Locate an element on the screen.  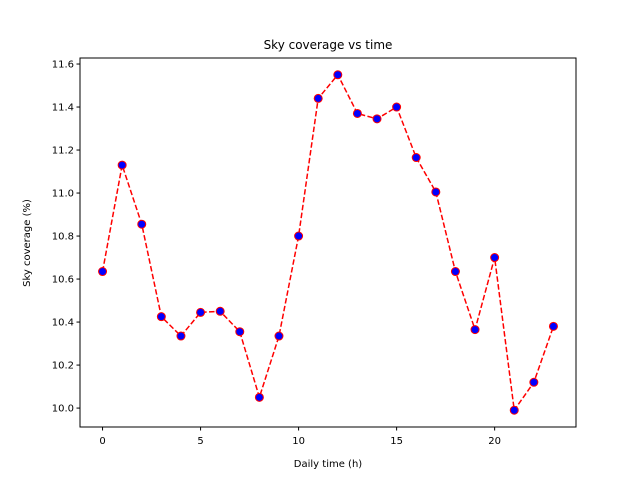
x-tick-label: 20 is located at coordinates (494, 441).